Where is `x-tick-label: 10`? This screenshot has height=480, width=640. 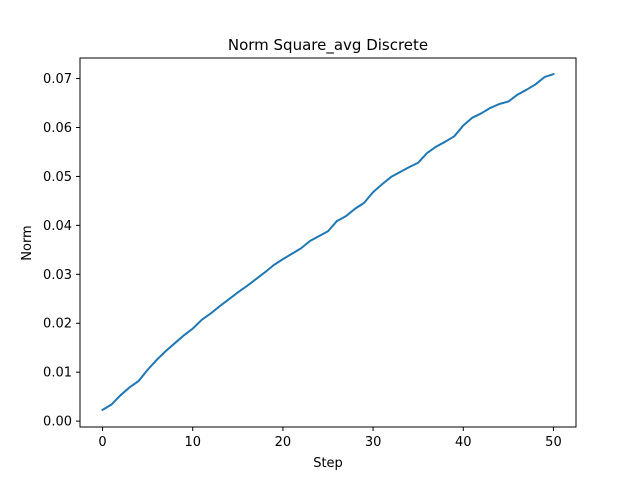
x-tick-label: 10 is located at coordinates (192, 442).